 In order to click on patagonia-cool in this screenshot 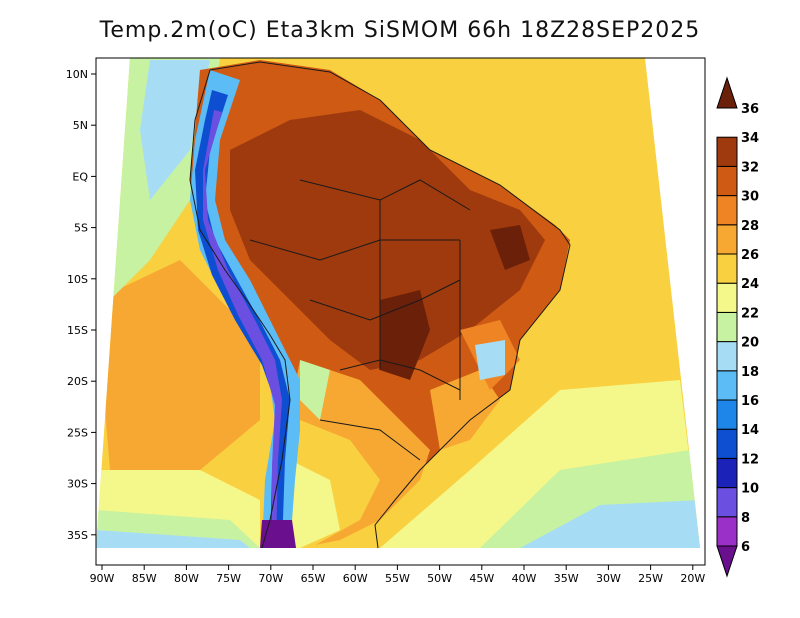, I will do `click(310, 504)`.